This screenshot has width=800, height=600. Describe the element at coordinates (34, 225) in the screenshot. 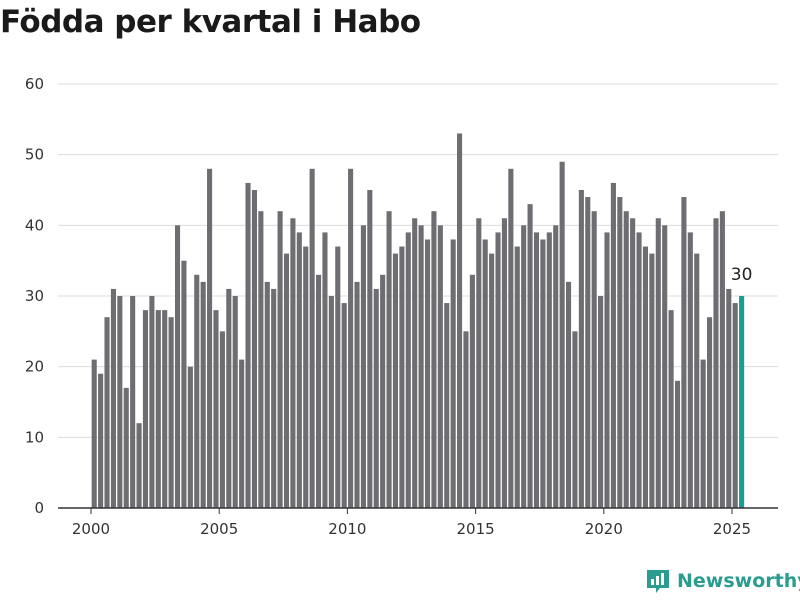

I see `y-tick-label: 40` at that location.